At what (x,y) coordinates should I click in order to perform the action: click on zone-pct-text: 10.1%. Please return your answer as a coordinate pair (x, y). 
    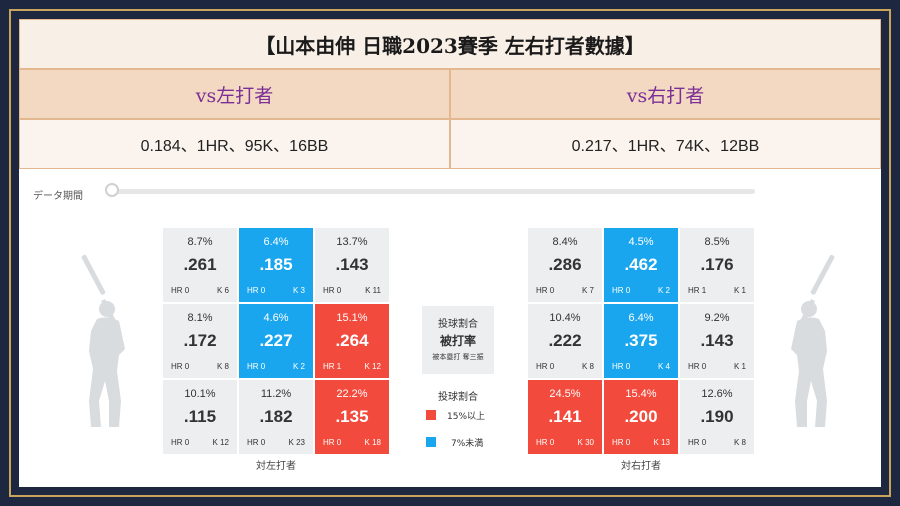
    Looking at the image, I should click on (200, 394).